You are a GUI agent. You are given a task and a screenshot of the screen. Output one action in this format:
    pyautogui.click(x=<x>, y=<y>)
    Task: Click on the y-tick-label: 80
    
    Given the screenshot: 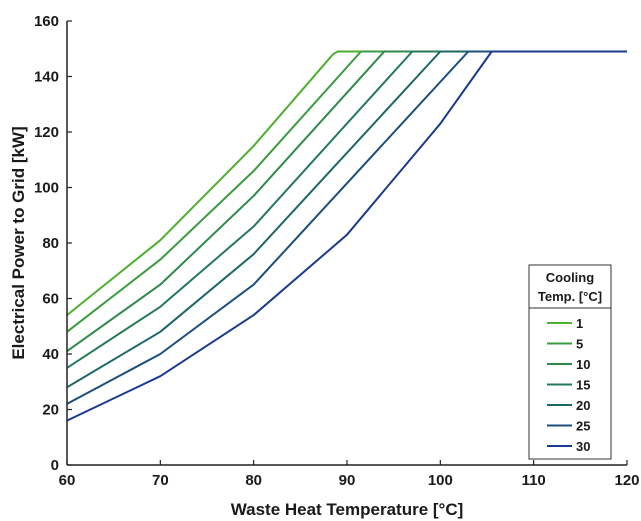 What is the action you would take?
    pyautogui.click(x=50, y=243)
    